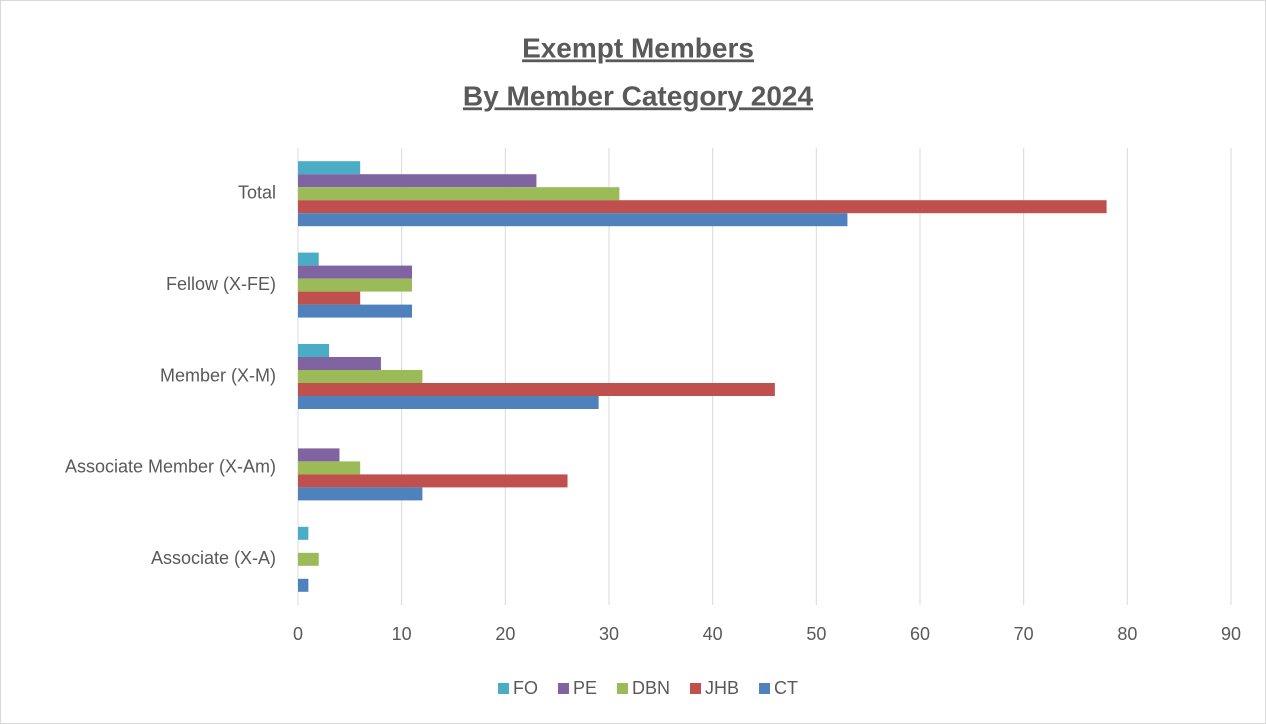  What do you see at coordinates (218, 375) in the screenshot?
I see `y-tick-label: Member (X-M)` at bounding box center [218, 375].